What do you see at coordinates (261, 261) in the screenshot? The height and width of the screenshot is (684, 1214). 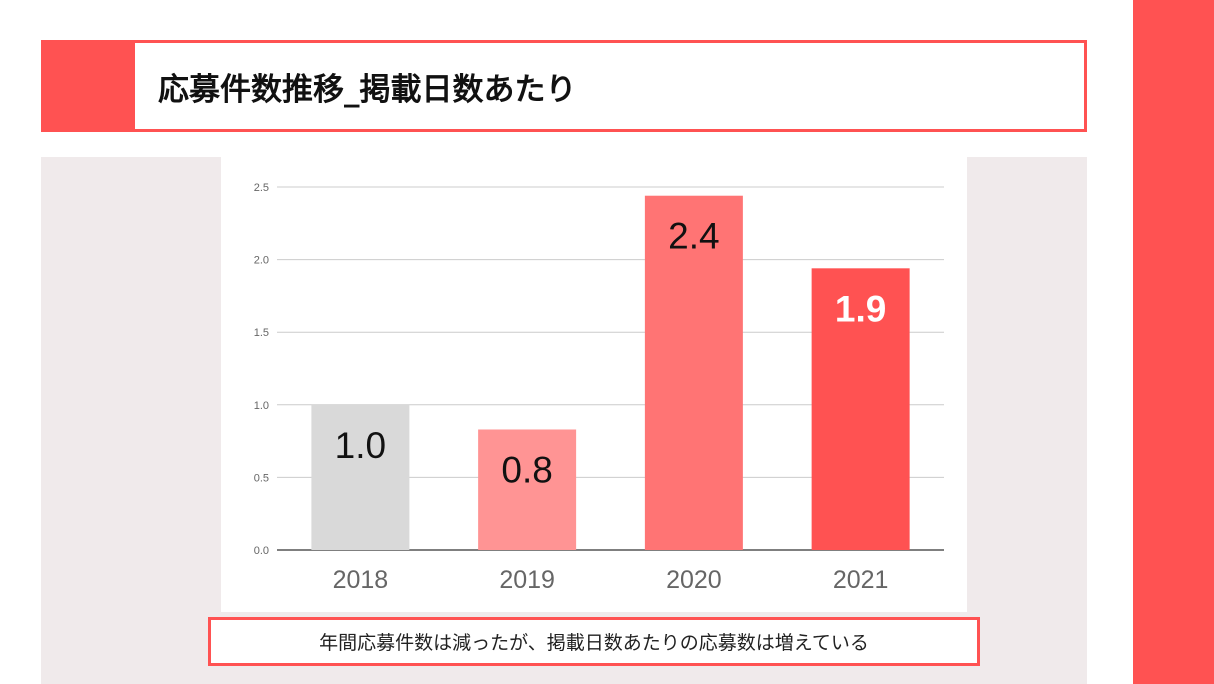 I see `y-tick-label: 2.0` at bounding box center [261, 261].